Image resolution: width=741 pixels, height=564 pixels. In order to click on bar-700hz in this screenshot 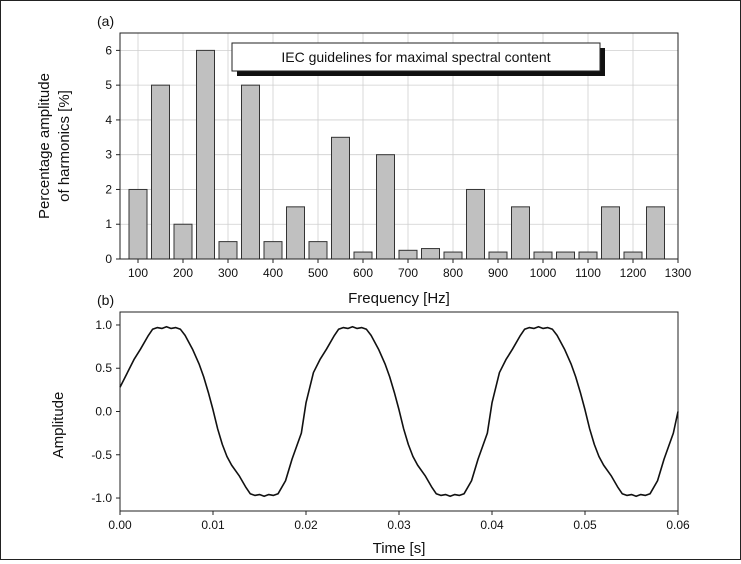, I will do `click(408, 254)`.